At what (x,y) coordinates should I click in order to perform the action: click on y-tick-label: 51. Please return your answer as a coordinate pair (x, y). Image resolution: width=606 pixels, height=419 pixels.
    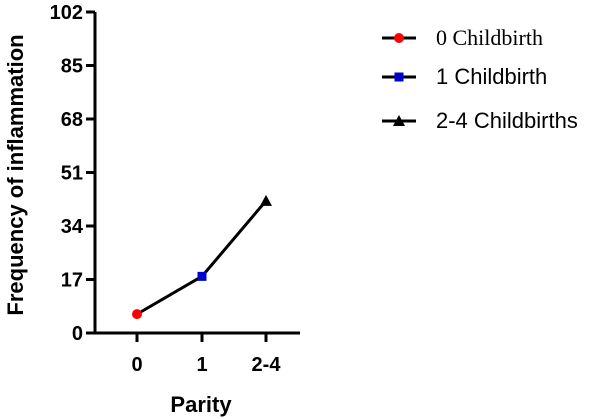
    Looking at the image, I should click on (72, 174).